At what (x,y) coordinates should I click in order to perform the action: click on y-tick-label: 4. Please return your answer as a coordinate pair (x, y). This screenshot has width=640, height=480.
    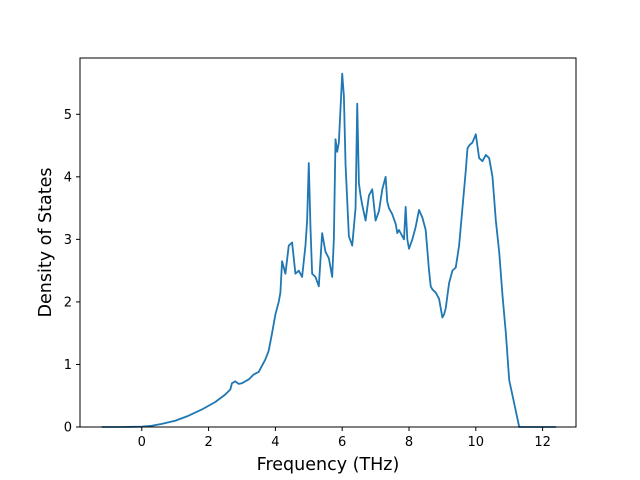
    Looking at the image, I should click on (68, 177).